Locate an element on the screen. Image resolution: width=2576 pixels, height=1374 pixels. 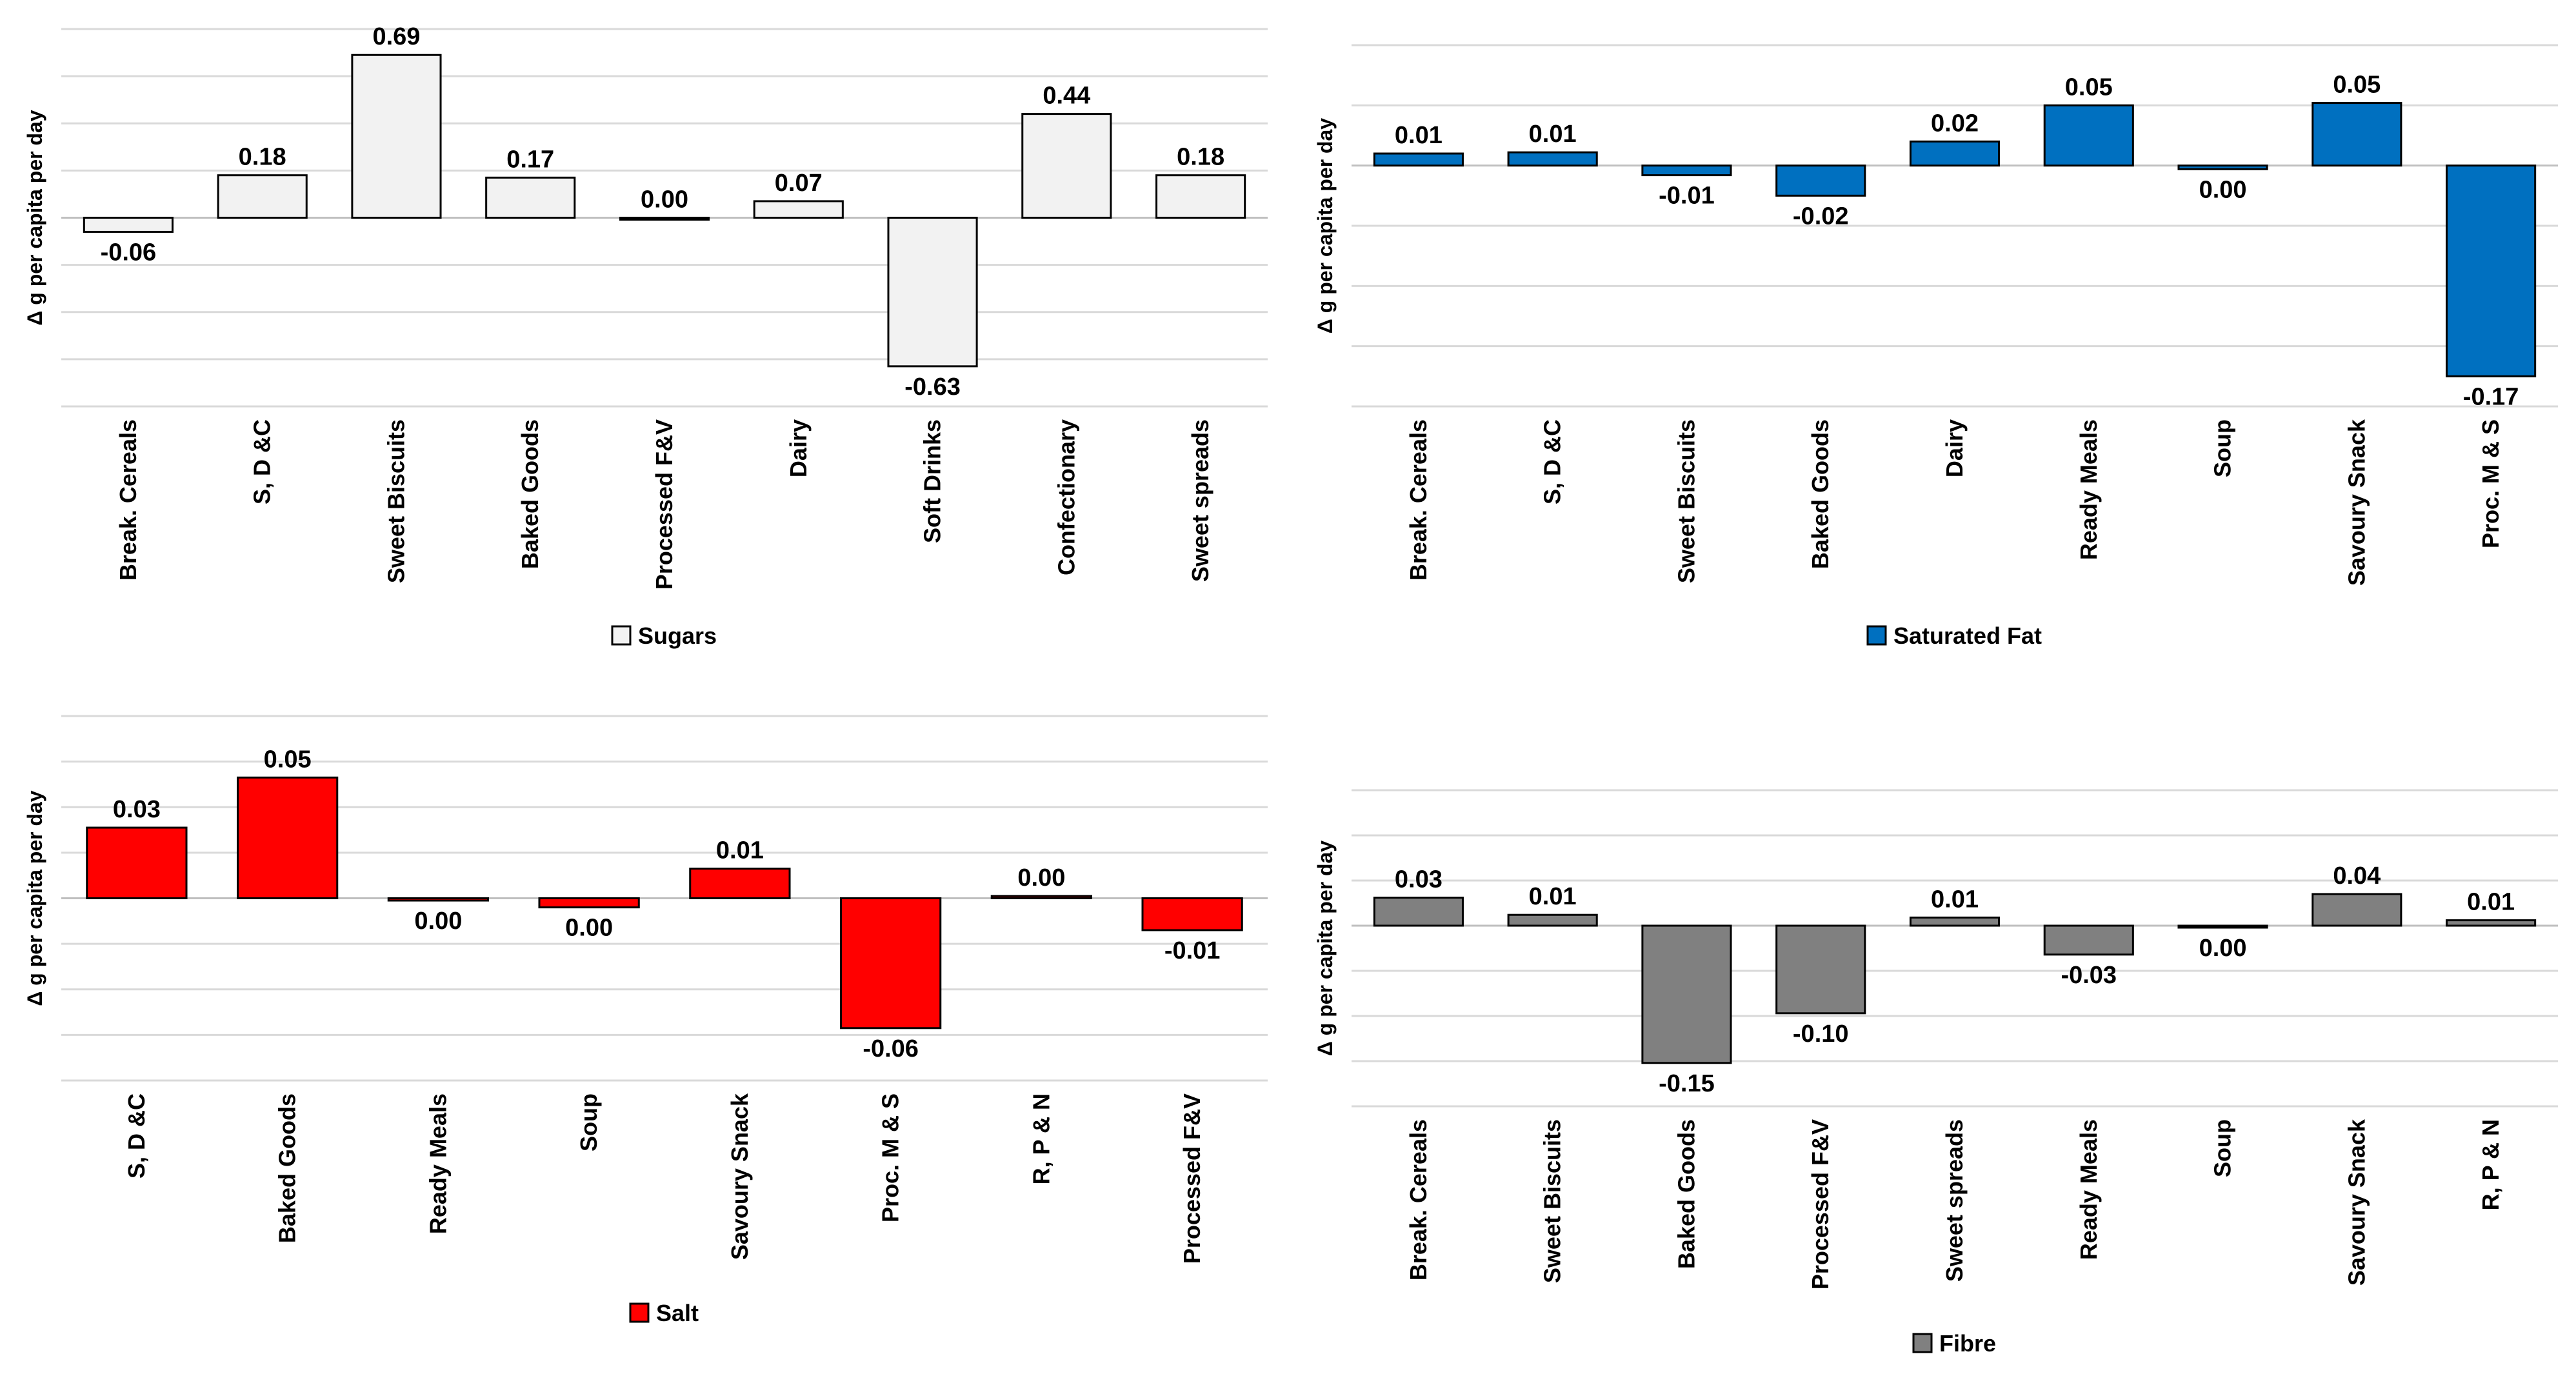
legend: Saturated Fat is located at coordinates (1954, 635).